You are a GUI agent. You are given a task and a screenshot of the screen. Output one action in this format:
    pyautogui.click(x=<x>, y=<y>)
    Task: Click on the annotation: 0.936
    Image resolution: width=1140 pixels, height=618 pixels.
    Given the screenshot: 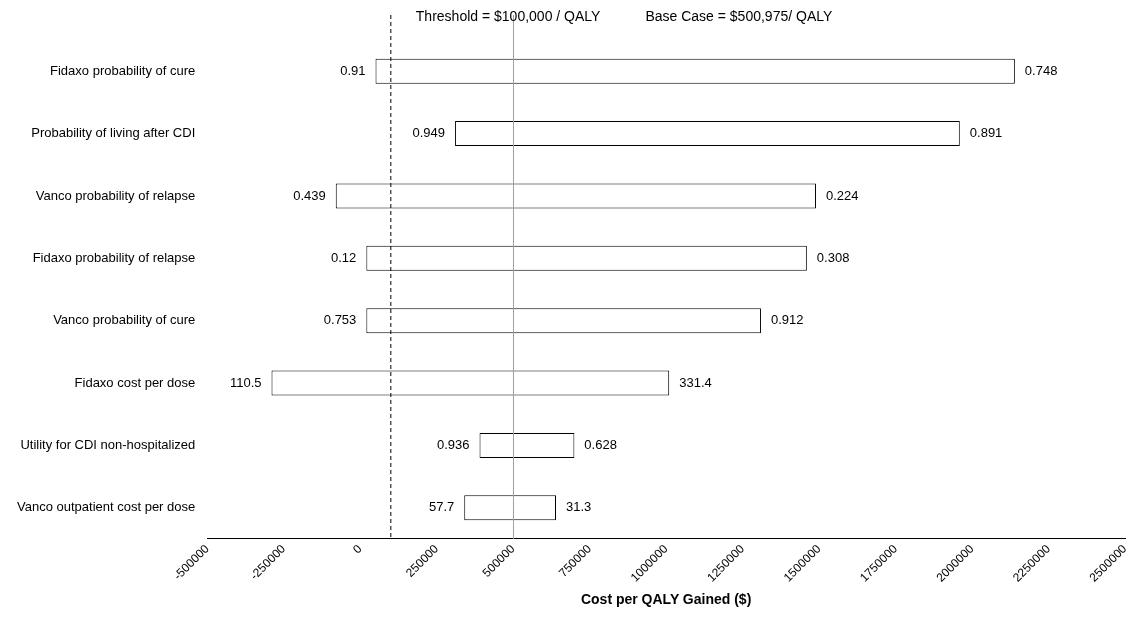 What is the action you would take?
    pyautogui.click(x=453, y=444)
    